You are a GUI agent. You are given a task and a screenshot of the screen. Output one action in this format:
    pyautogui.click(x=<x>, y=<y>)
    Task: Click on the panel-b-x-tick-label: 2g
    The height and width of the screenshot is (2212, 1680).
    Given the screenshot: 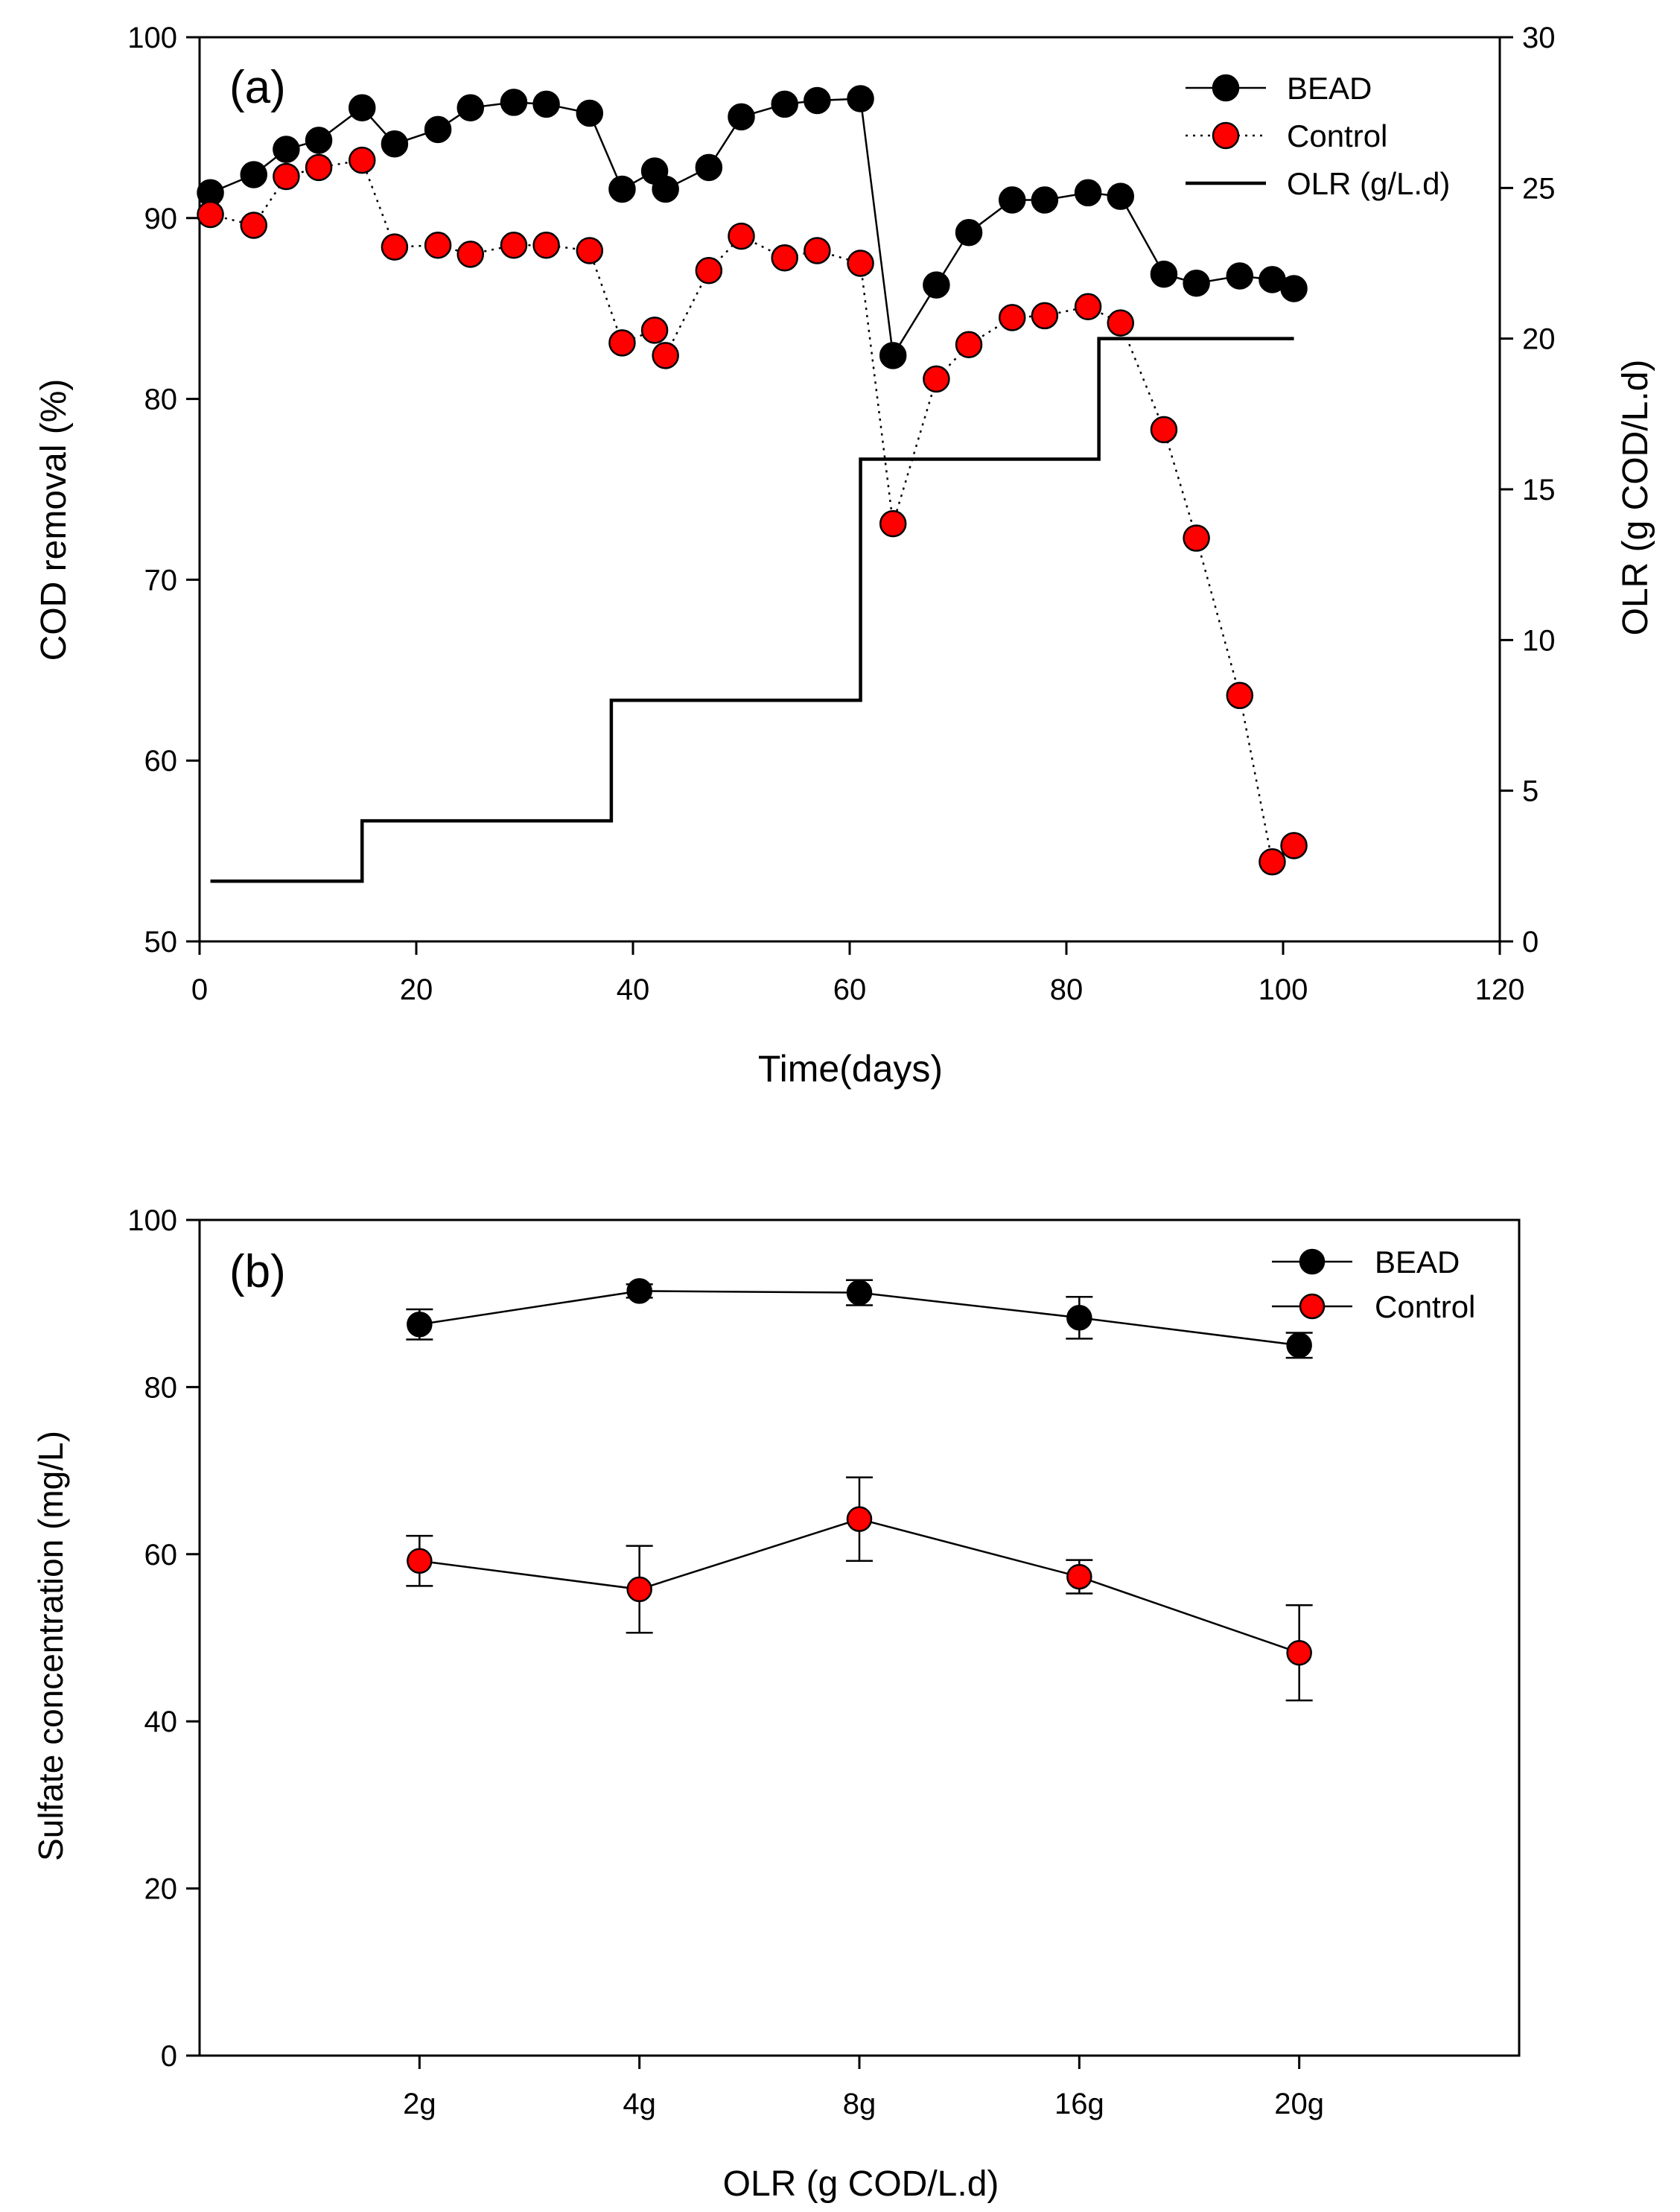 What is the action you would take?
    pyautogui.click(x=419, y=2104)
    